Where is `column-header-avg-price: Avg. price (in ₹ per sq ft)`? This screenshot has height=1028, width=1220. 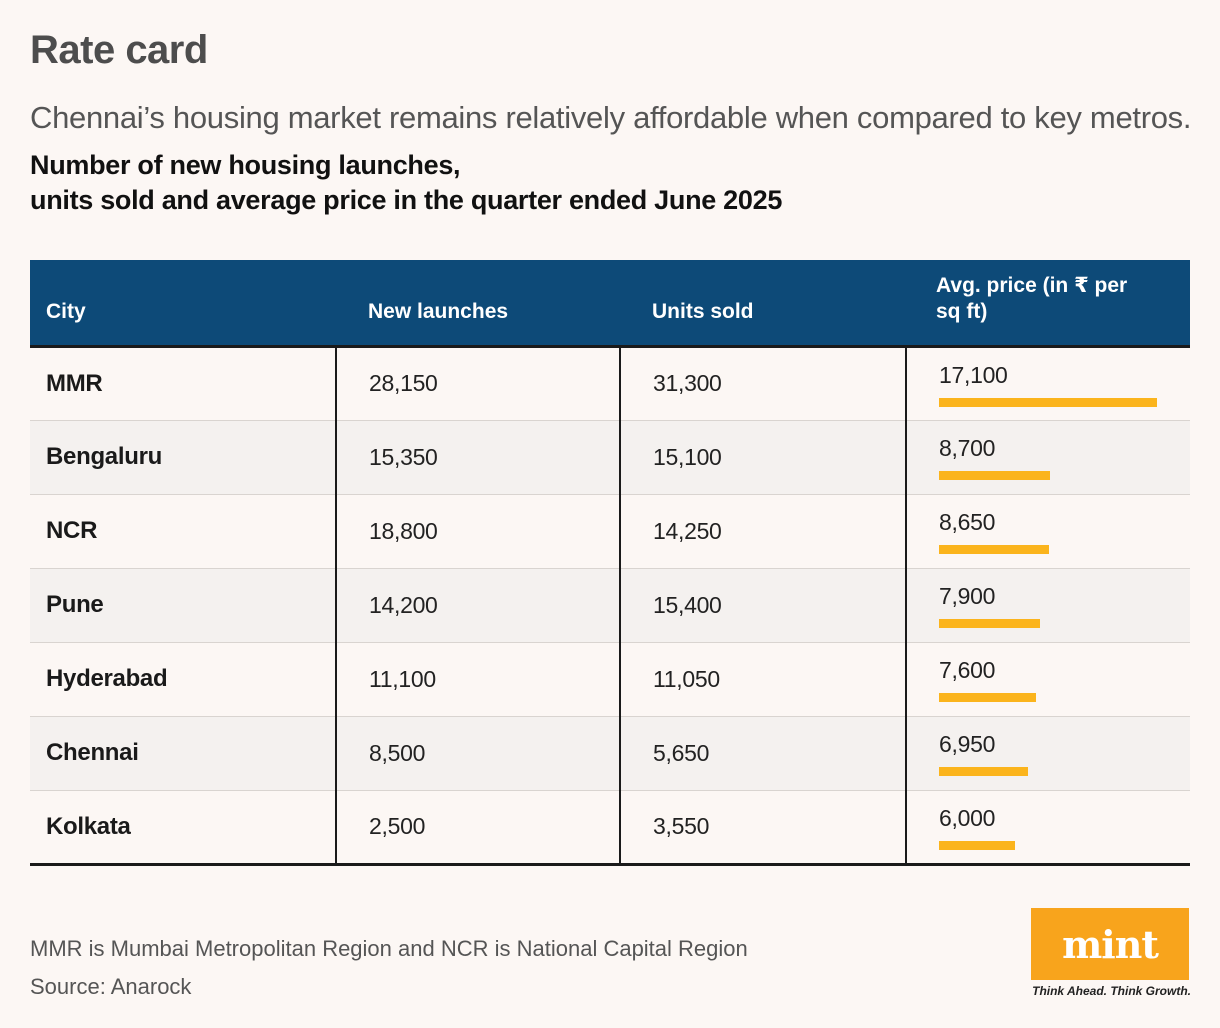
column-header-avg-price: Avg. price (in ₹ per sq ft) is located at coordinates (1048, 304).